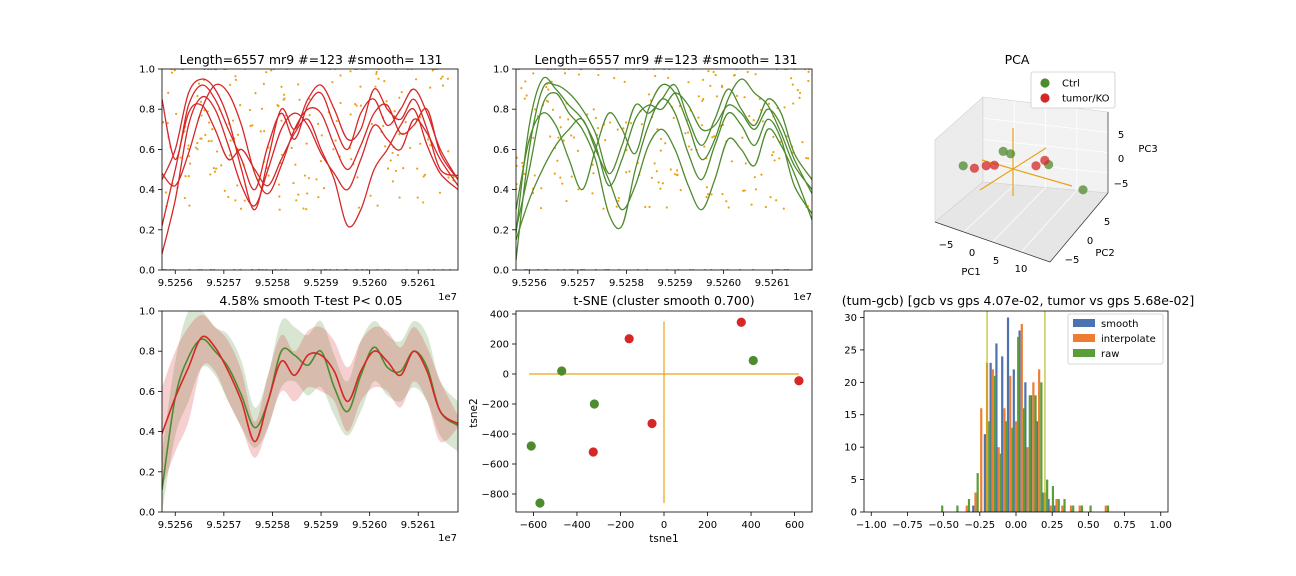  Describe the element at coordinates (871, 525) in the screenshot. I see `x-tick-label: −1.00` at that location.